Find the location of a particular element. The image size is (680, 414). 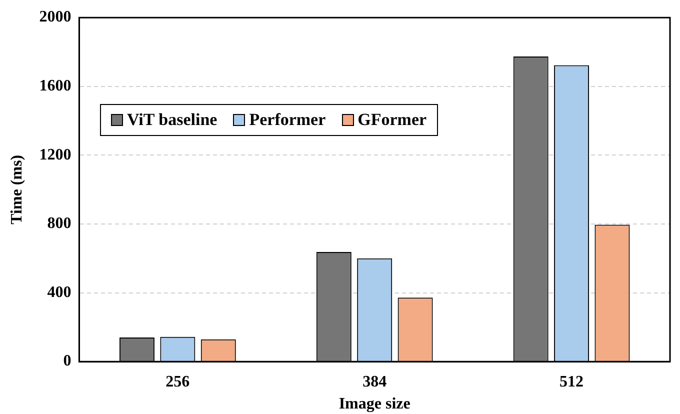

y-tick-label: 1200 is located at coordinates (55, 155).